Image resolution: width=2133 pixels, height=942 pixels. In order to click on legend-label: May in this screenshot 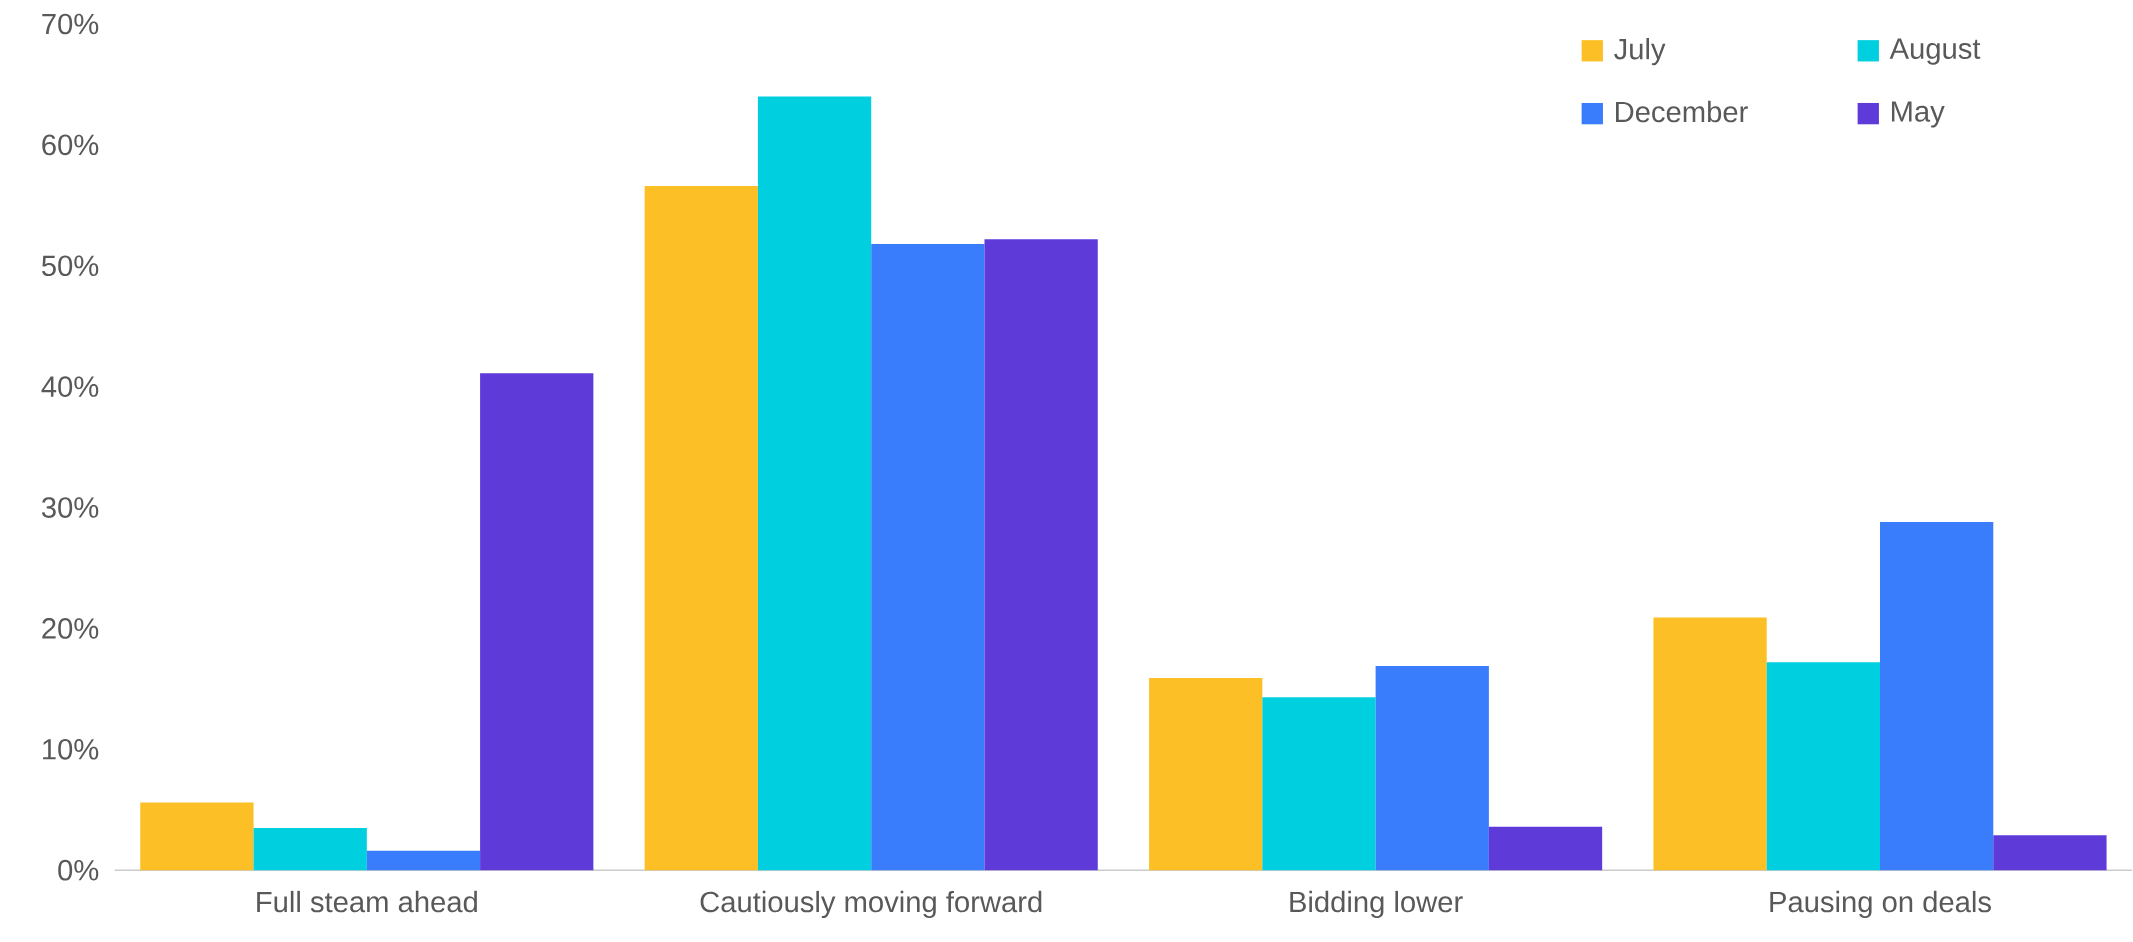, I will do `click(1918, 114)`.